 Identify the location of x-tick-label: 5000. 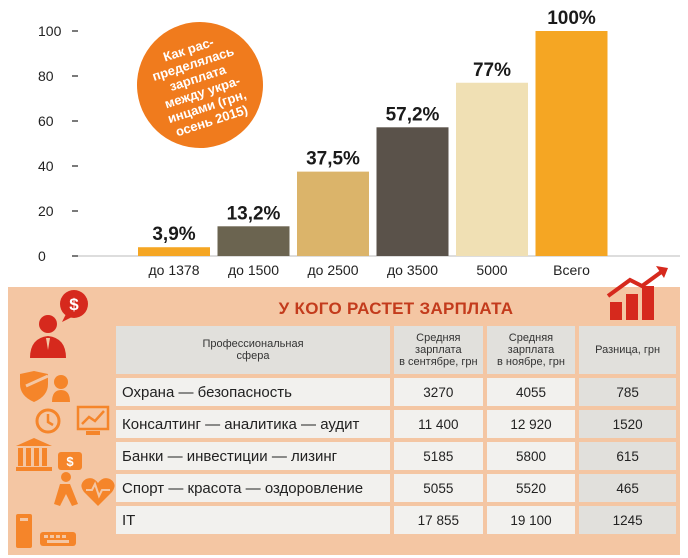
(491, 270).